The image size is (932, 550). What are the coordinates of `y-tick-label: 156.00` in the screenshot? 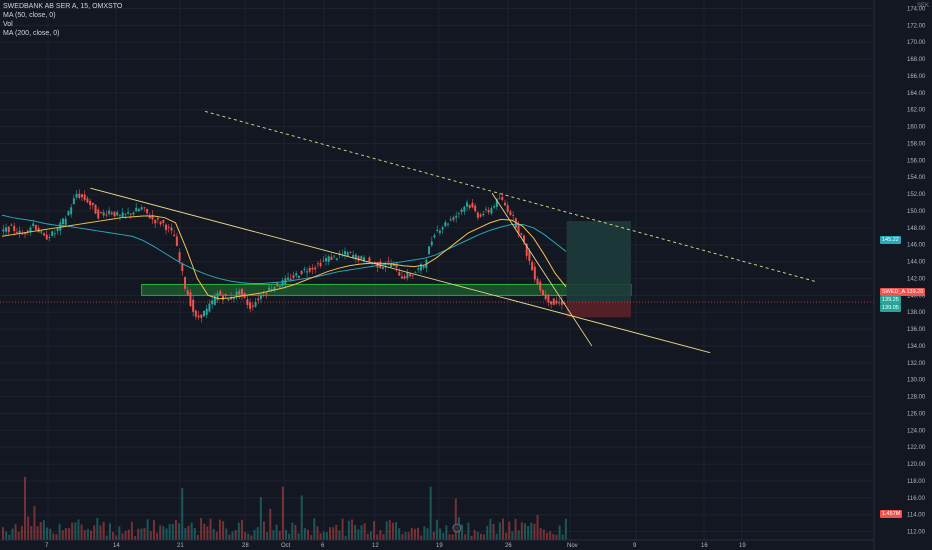 It's located at (916, 161).